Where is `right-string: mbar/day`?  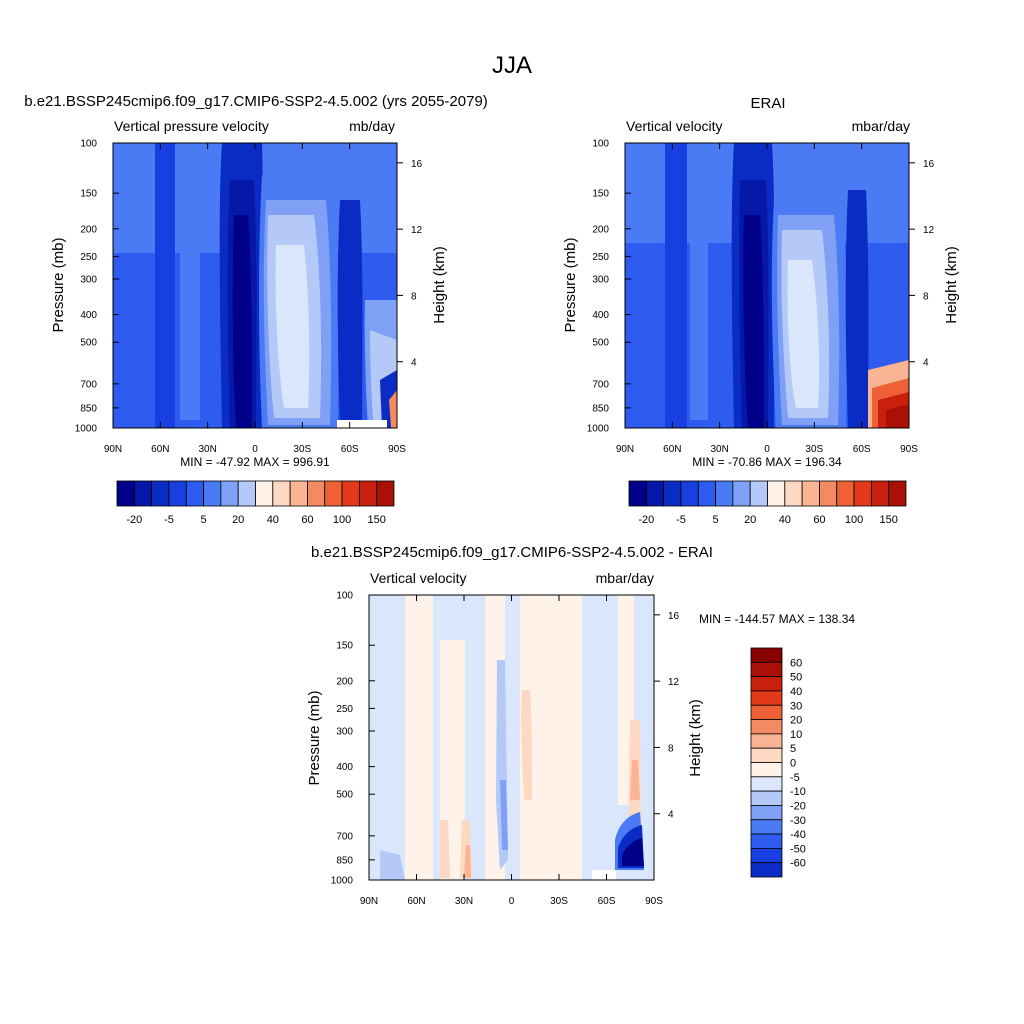
right-string: mbar/day is located at coordinates (625, 578).